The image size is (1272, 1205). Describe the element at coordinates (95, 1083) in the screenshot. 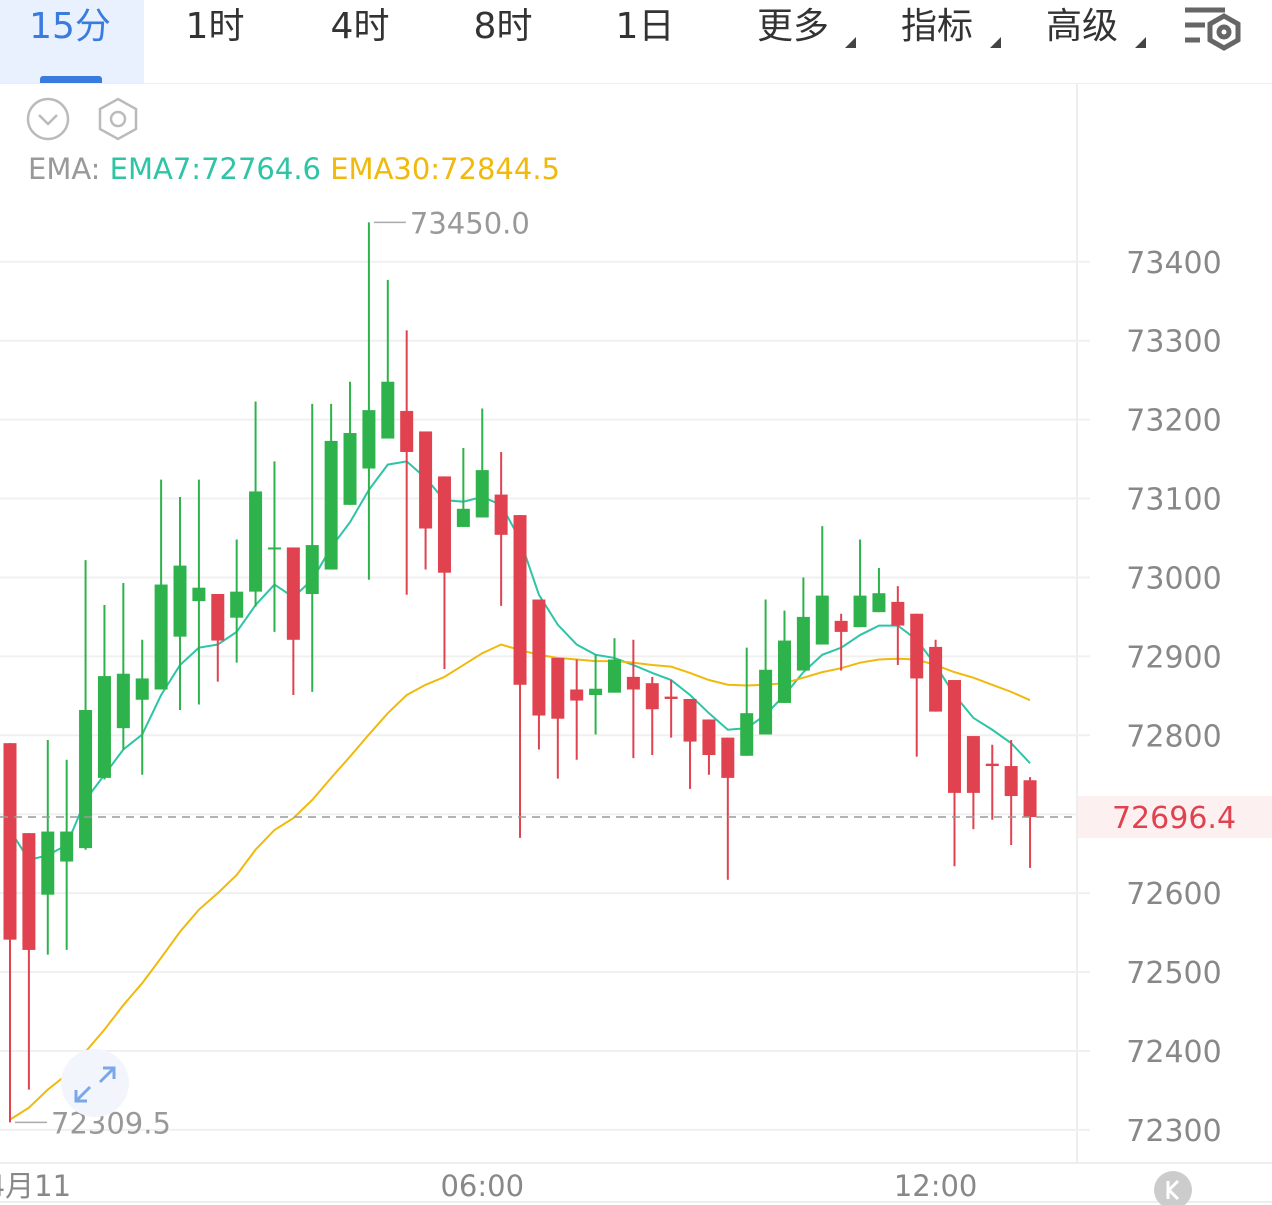

I see `expand-icon` at that location.